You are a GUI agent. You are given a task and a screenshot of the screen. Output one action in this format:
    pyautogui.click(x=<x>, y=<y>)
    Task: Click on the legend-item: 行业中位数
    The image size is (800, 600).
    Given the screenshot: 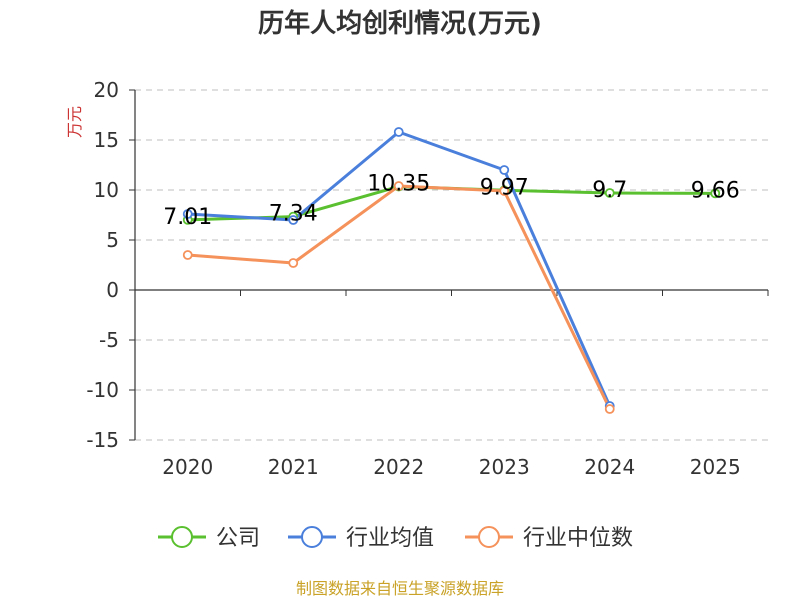 What is the action you would take?
    pyautogui.click(x=549, y=538)
    